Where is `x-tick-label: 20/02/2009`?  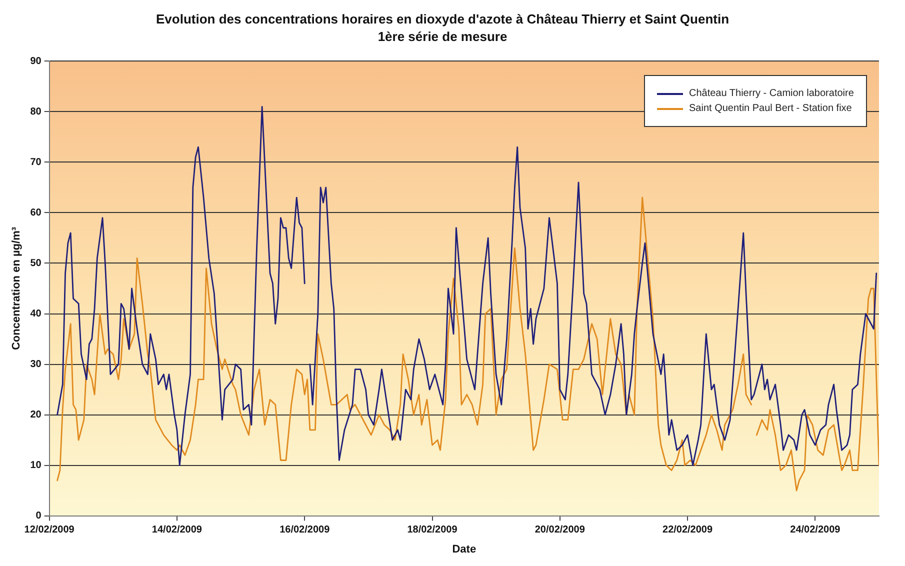
x-tick-label: 20/02/2009 is located at coordinates (560, 530).